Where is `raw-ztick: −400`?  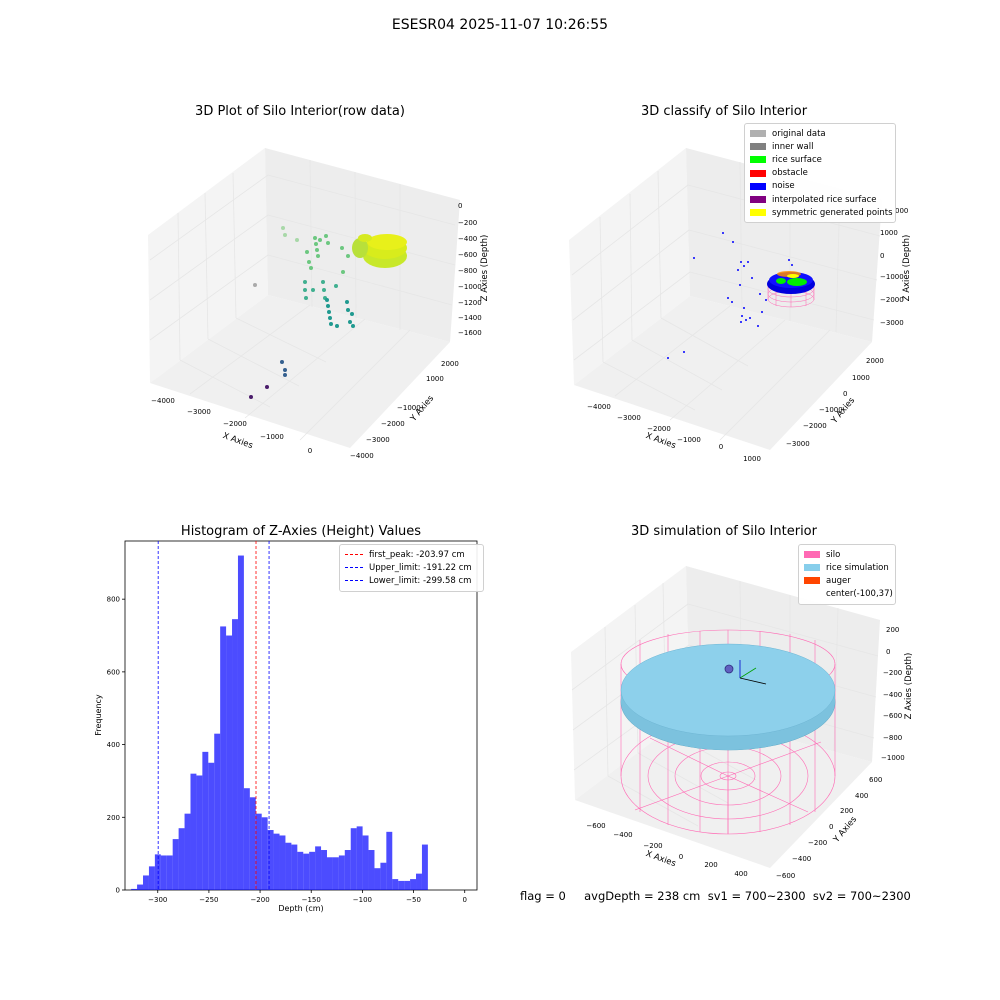 raw-ztick: −400 is located at coordinates (467, 239).